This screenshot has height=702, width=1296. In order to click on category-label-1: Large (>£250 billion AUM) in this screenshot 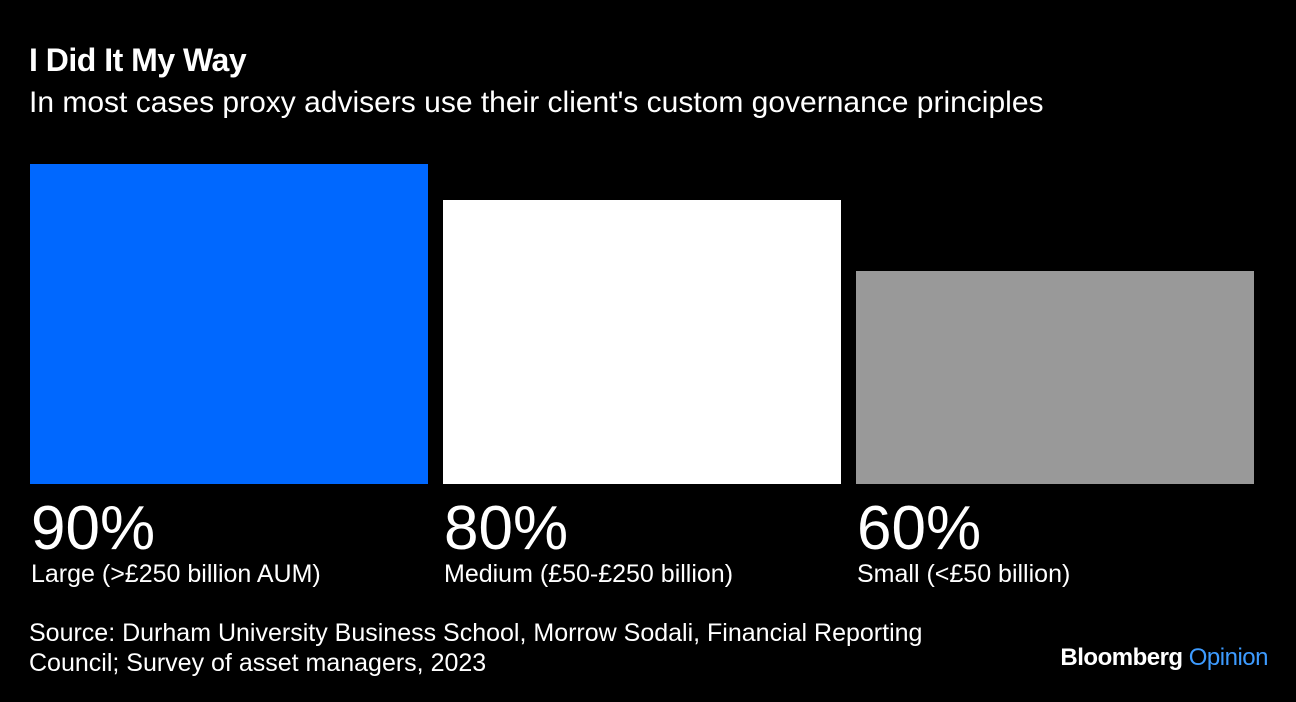, I will do `click(176, 574)`.